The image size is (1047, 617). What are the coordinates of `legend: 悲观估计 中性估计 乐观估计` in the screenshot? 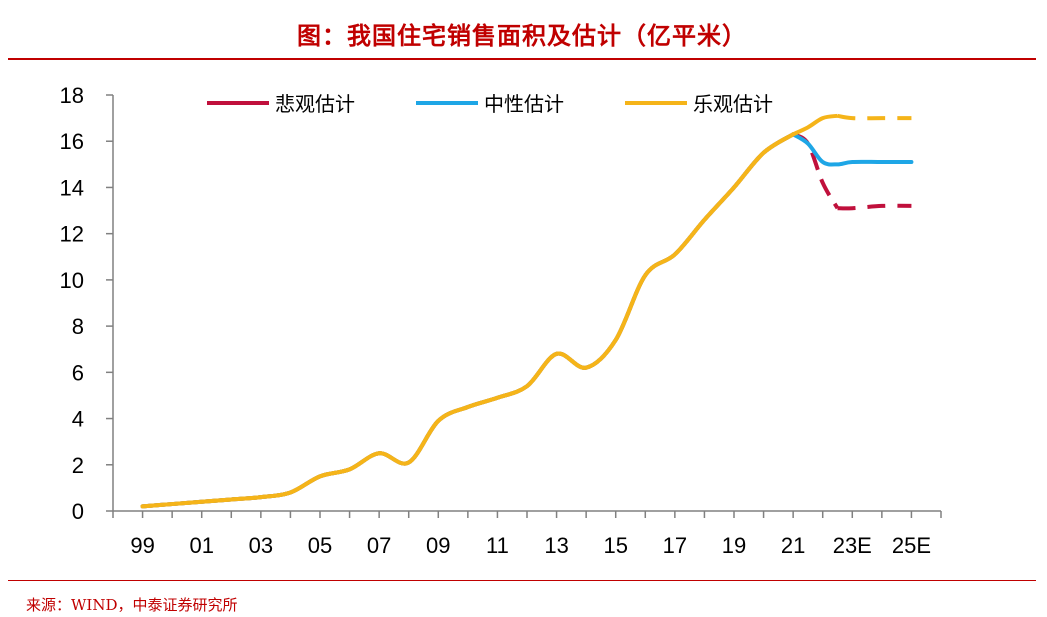 It's located at (490, 104).